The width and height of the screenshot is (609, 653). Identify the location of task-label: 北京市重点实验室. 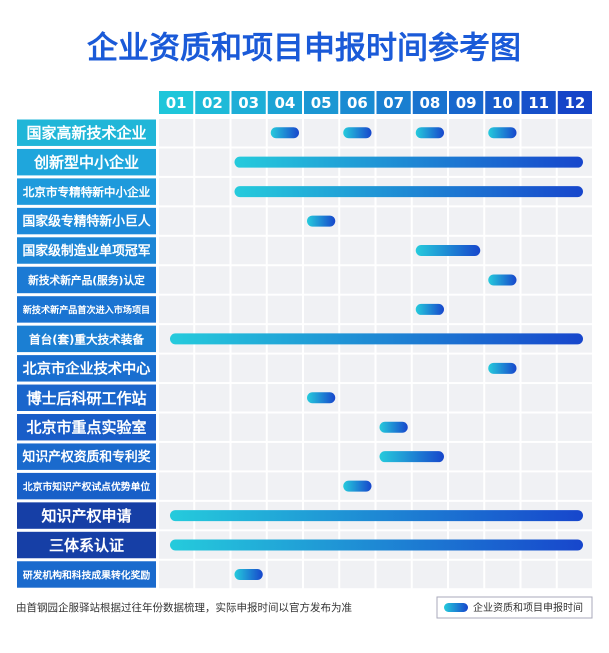
(86, 428).